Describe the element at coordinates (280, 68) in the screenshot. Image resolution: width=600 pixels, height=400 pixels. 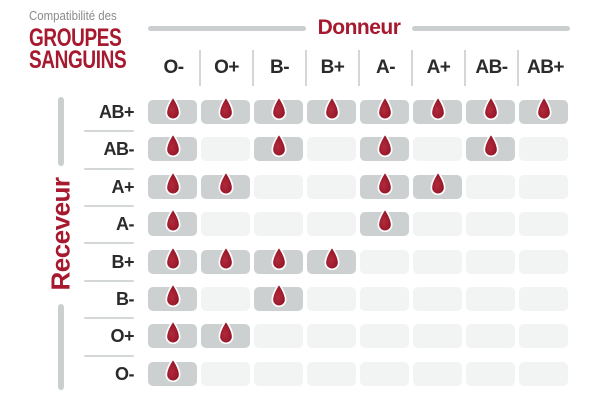
I see `donor-col-header-B-: B-` at that location.